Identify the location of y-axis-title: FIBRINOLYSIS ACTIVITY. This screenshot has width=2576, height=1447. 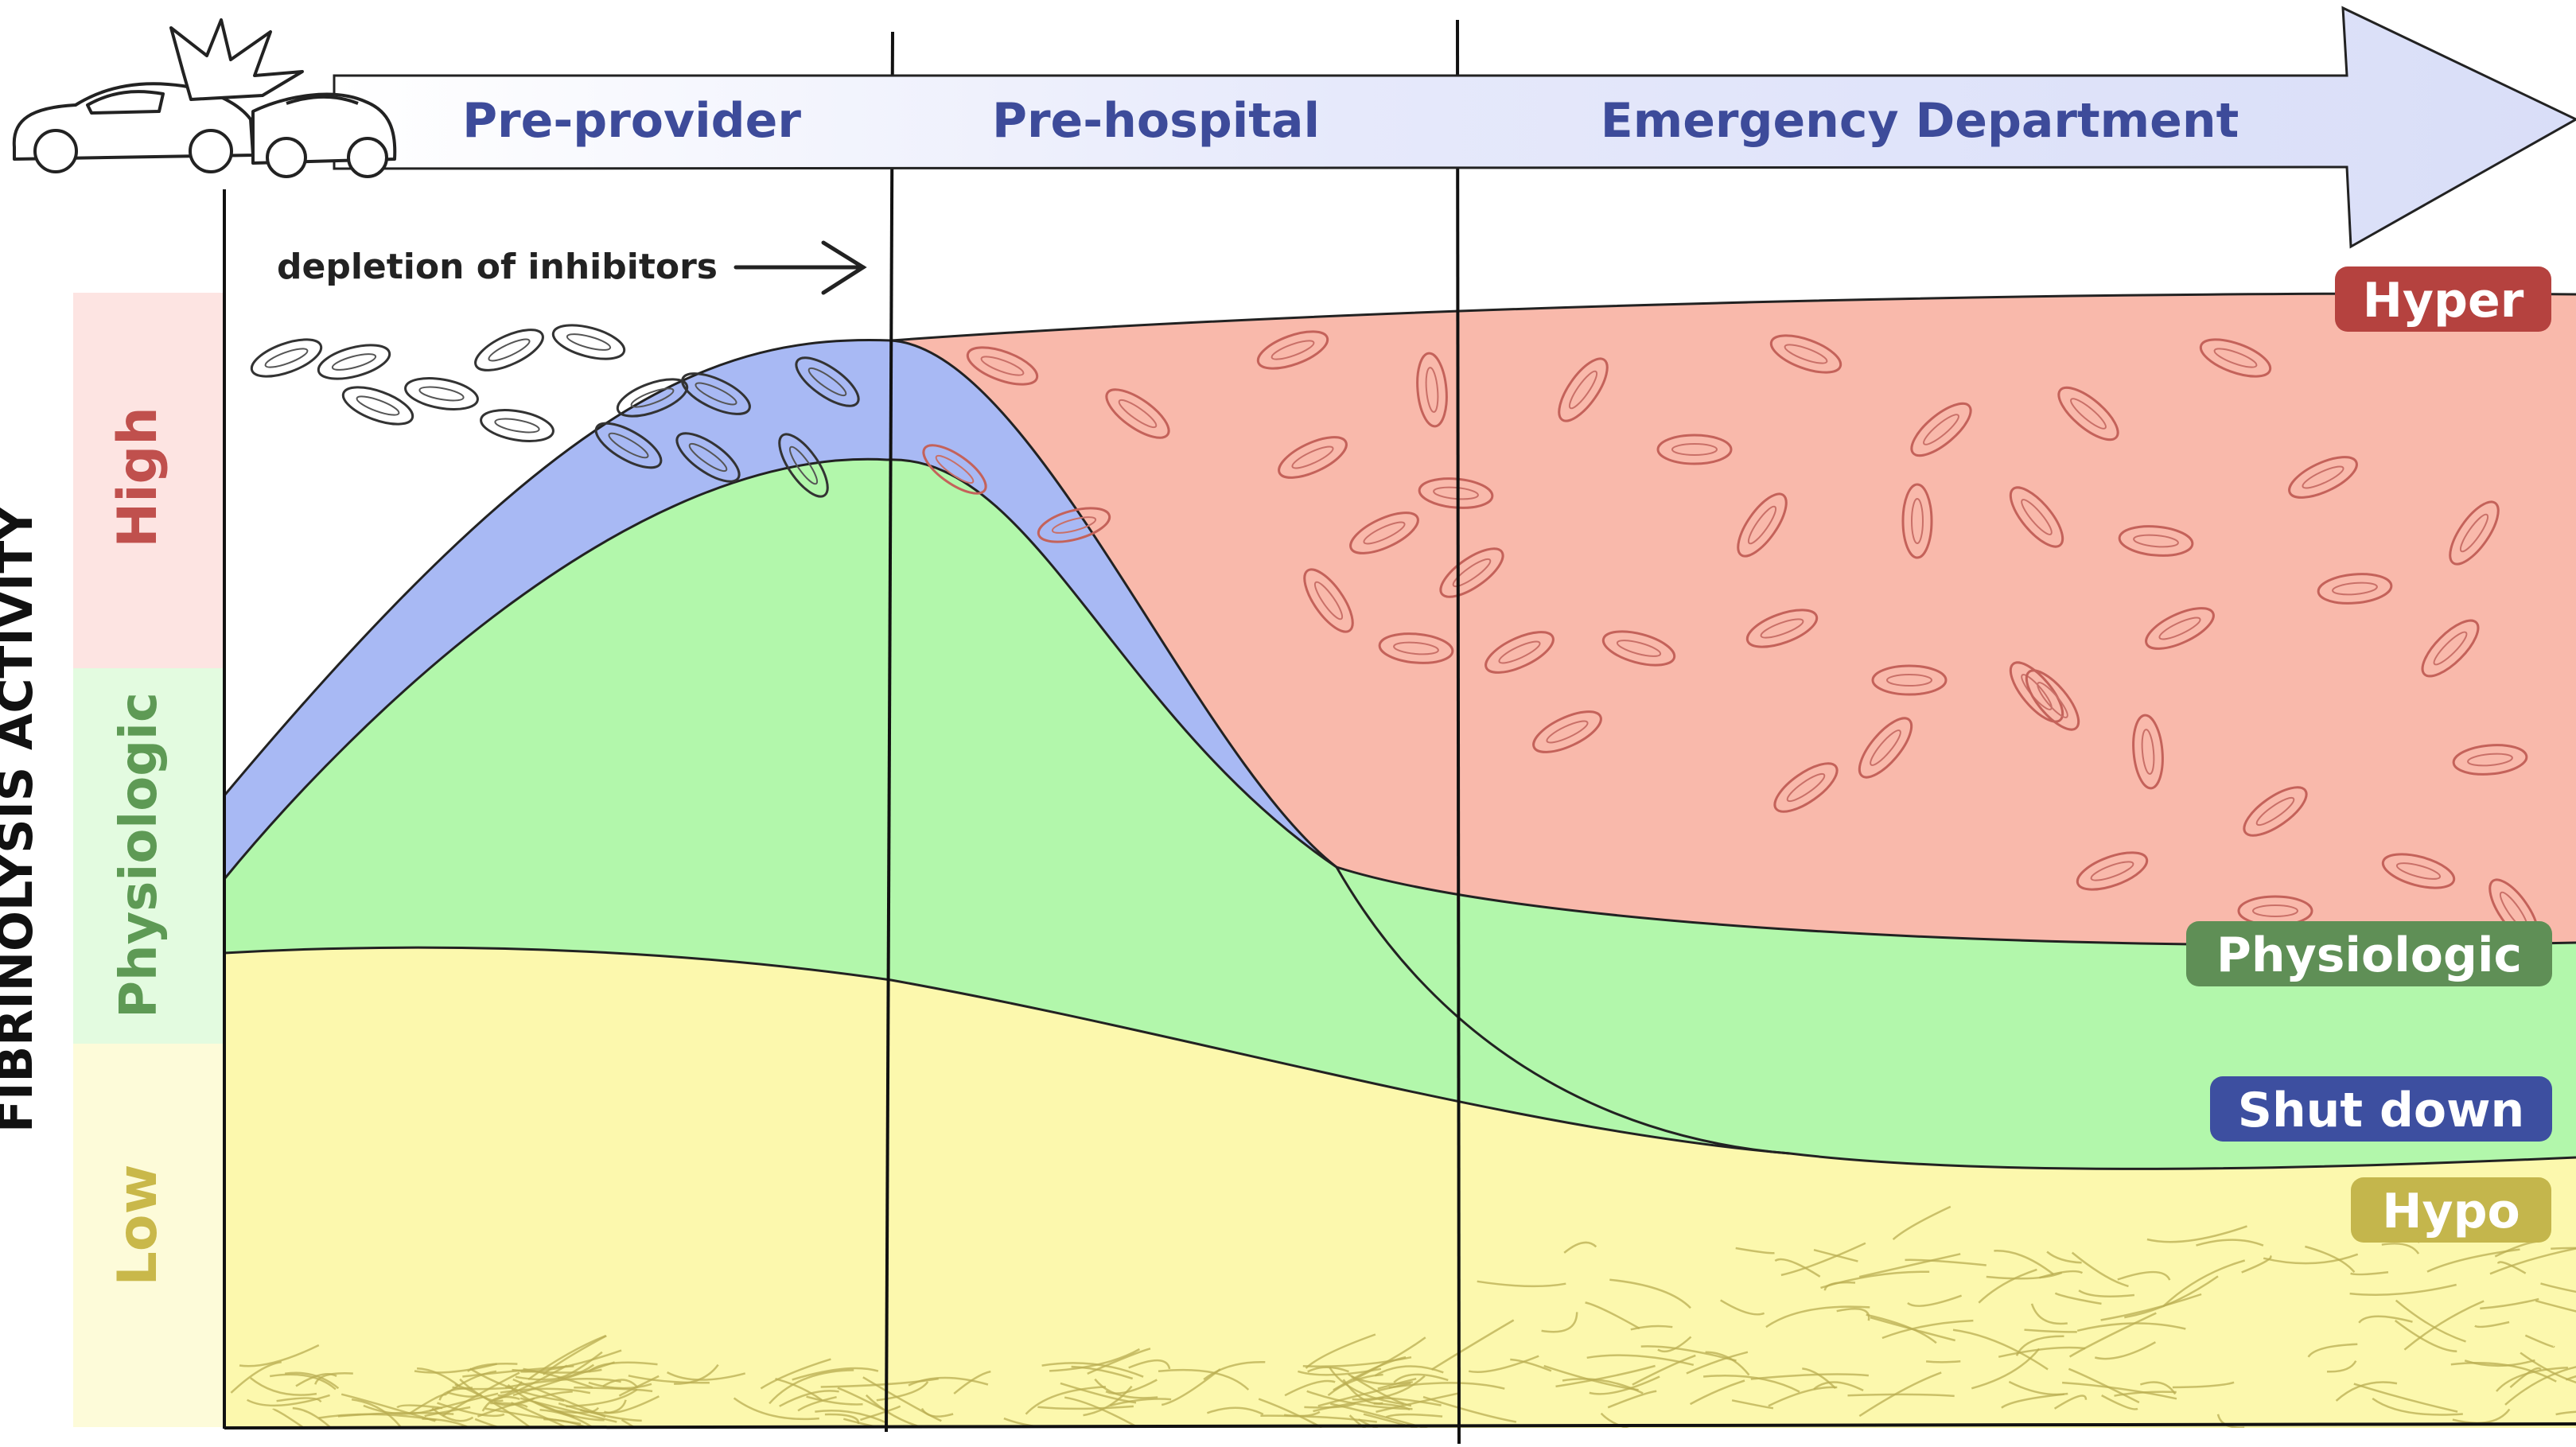
(22, 819).